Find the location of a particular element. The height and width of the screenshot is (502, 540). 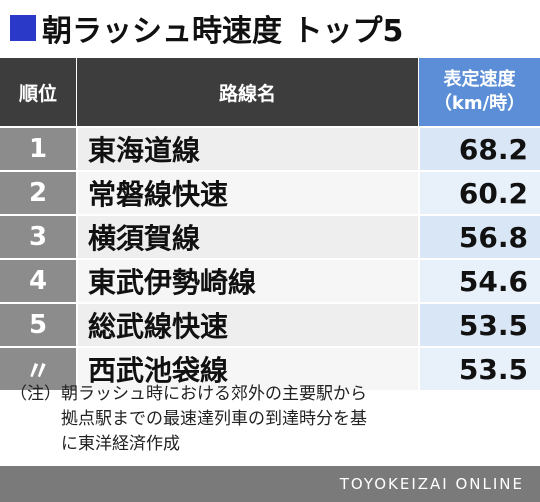

table-row: 1 東海道線 68.2 is located at coordinates (270, 149).